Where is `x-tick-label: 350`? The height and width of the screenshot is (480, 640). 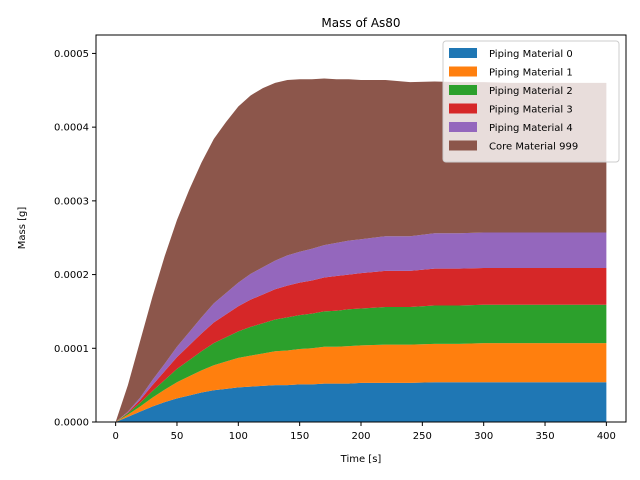 x-tick-label: 350 is located at coordinates (544, 436).